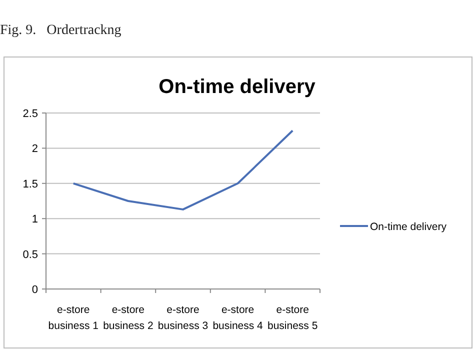 The width and height of the screenshot is (474, 350). What do you see at coordinates (238, 318) in the screenshot?
I see `x-tick-label: e-store business 4` at bounding box center [238, 318].